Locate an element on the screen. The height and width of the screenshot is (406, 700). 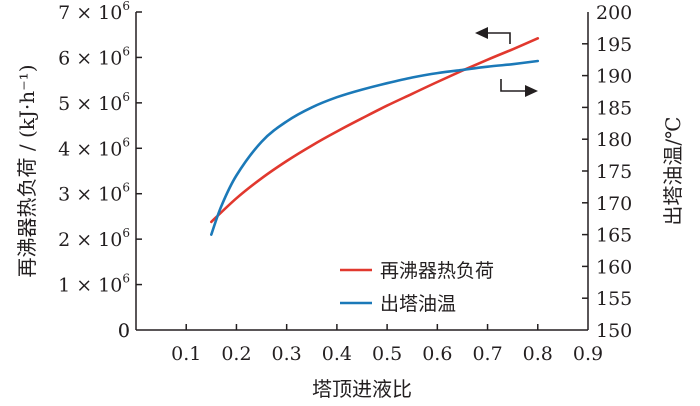
x-tick-label: 0.5 is located at coordinates (387, 354).